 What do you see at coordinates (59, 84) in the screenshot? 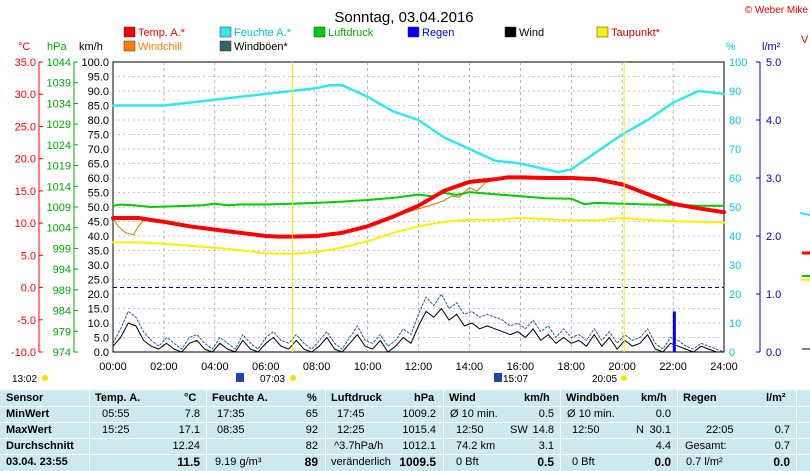
I see `pressure-tick-label: 1039` at bounding box center [59, 84].